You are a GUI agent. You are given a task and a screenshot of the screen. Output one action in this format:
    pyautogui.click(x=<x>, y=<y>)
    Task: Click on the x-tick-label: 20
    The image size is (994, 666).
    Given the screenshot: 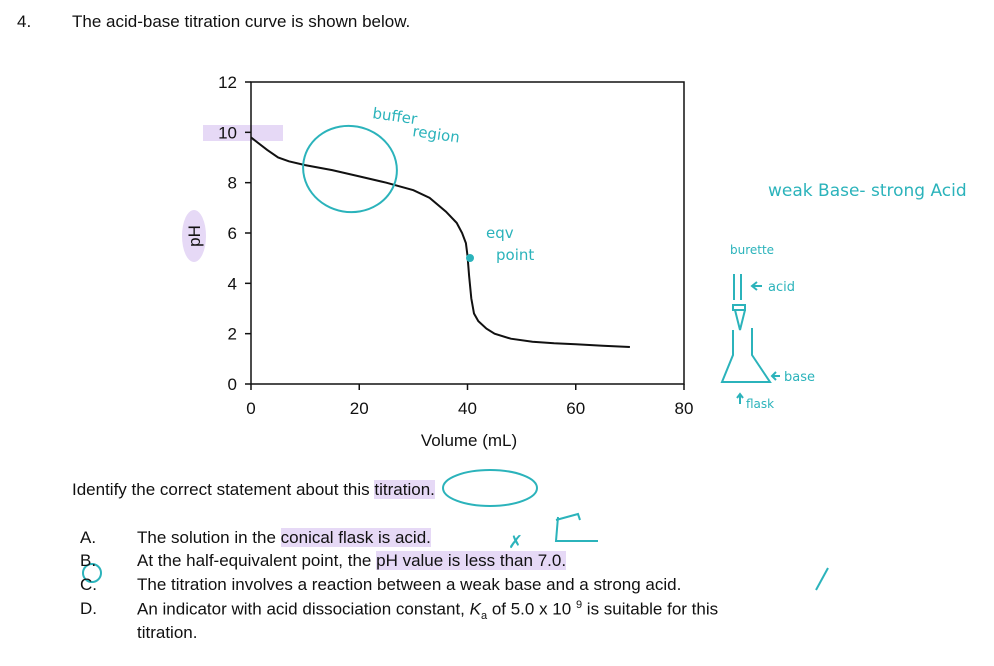 What is the action you would take?
    pyautogui.click(x=359, y=408)
    